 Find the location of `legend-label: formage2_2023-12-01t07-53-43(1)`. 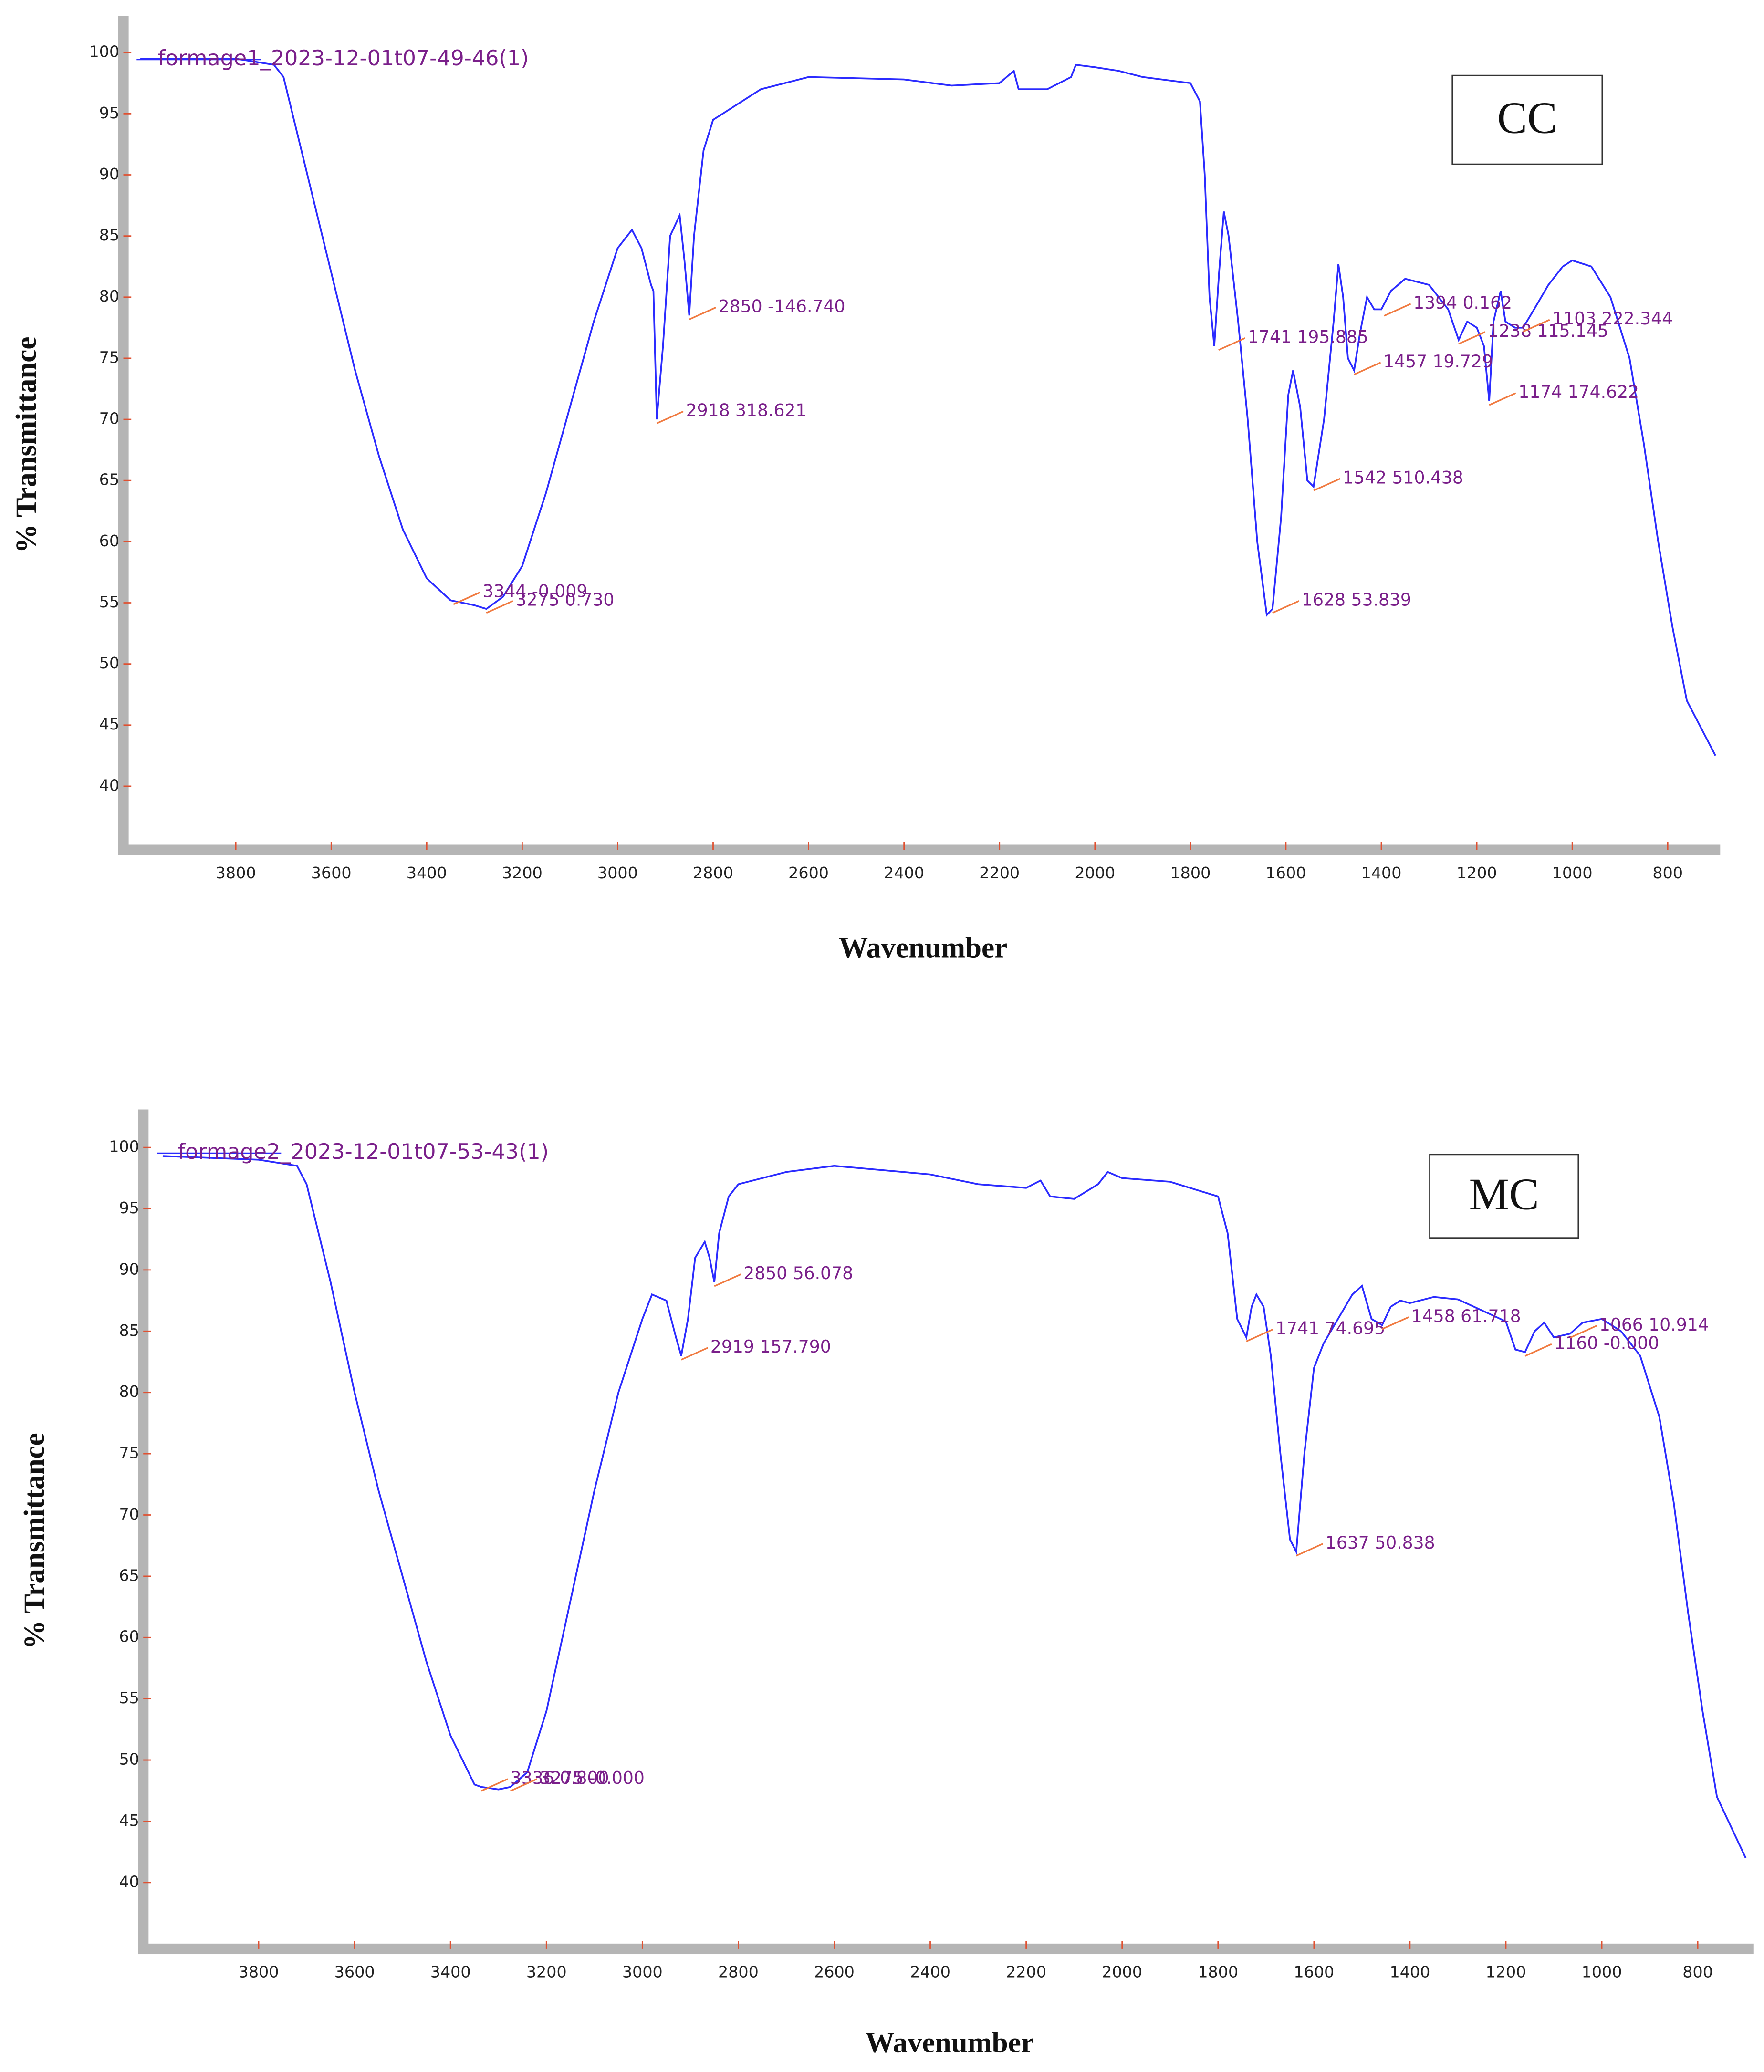

legend-label: formage2_2023-12-01t07-53-43(1) is located at coordinates (363, 1152).